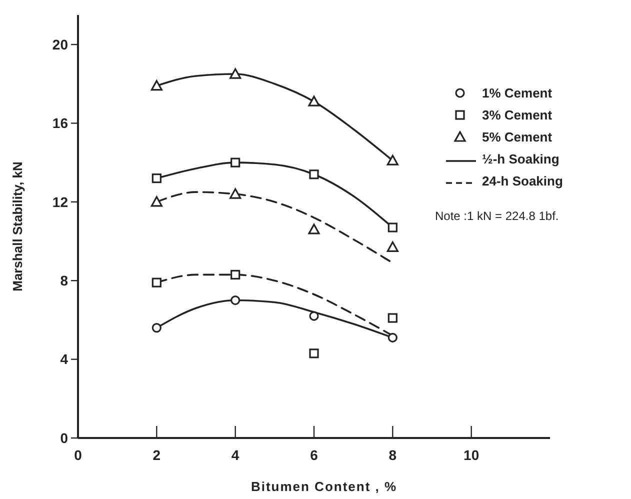 This screenshot has height=499, width=631. Describe the element at coordinates (324, 486) in the screenshot. I see `x-axis-title: Bitumen Content , %` at that location.